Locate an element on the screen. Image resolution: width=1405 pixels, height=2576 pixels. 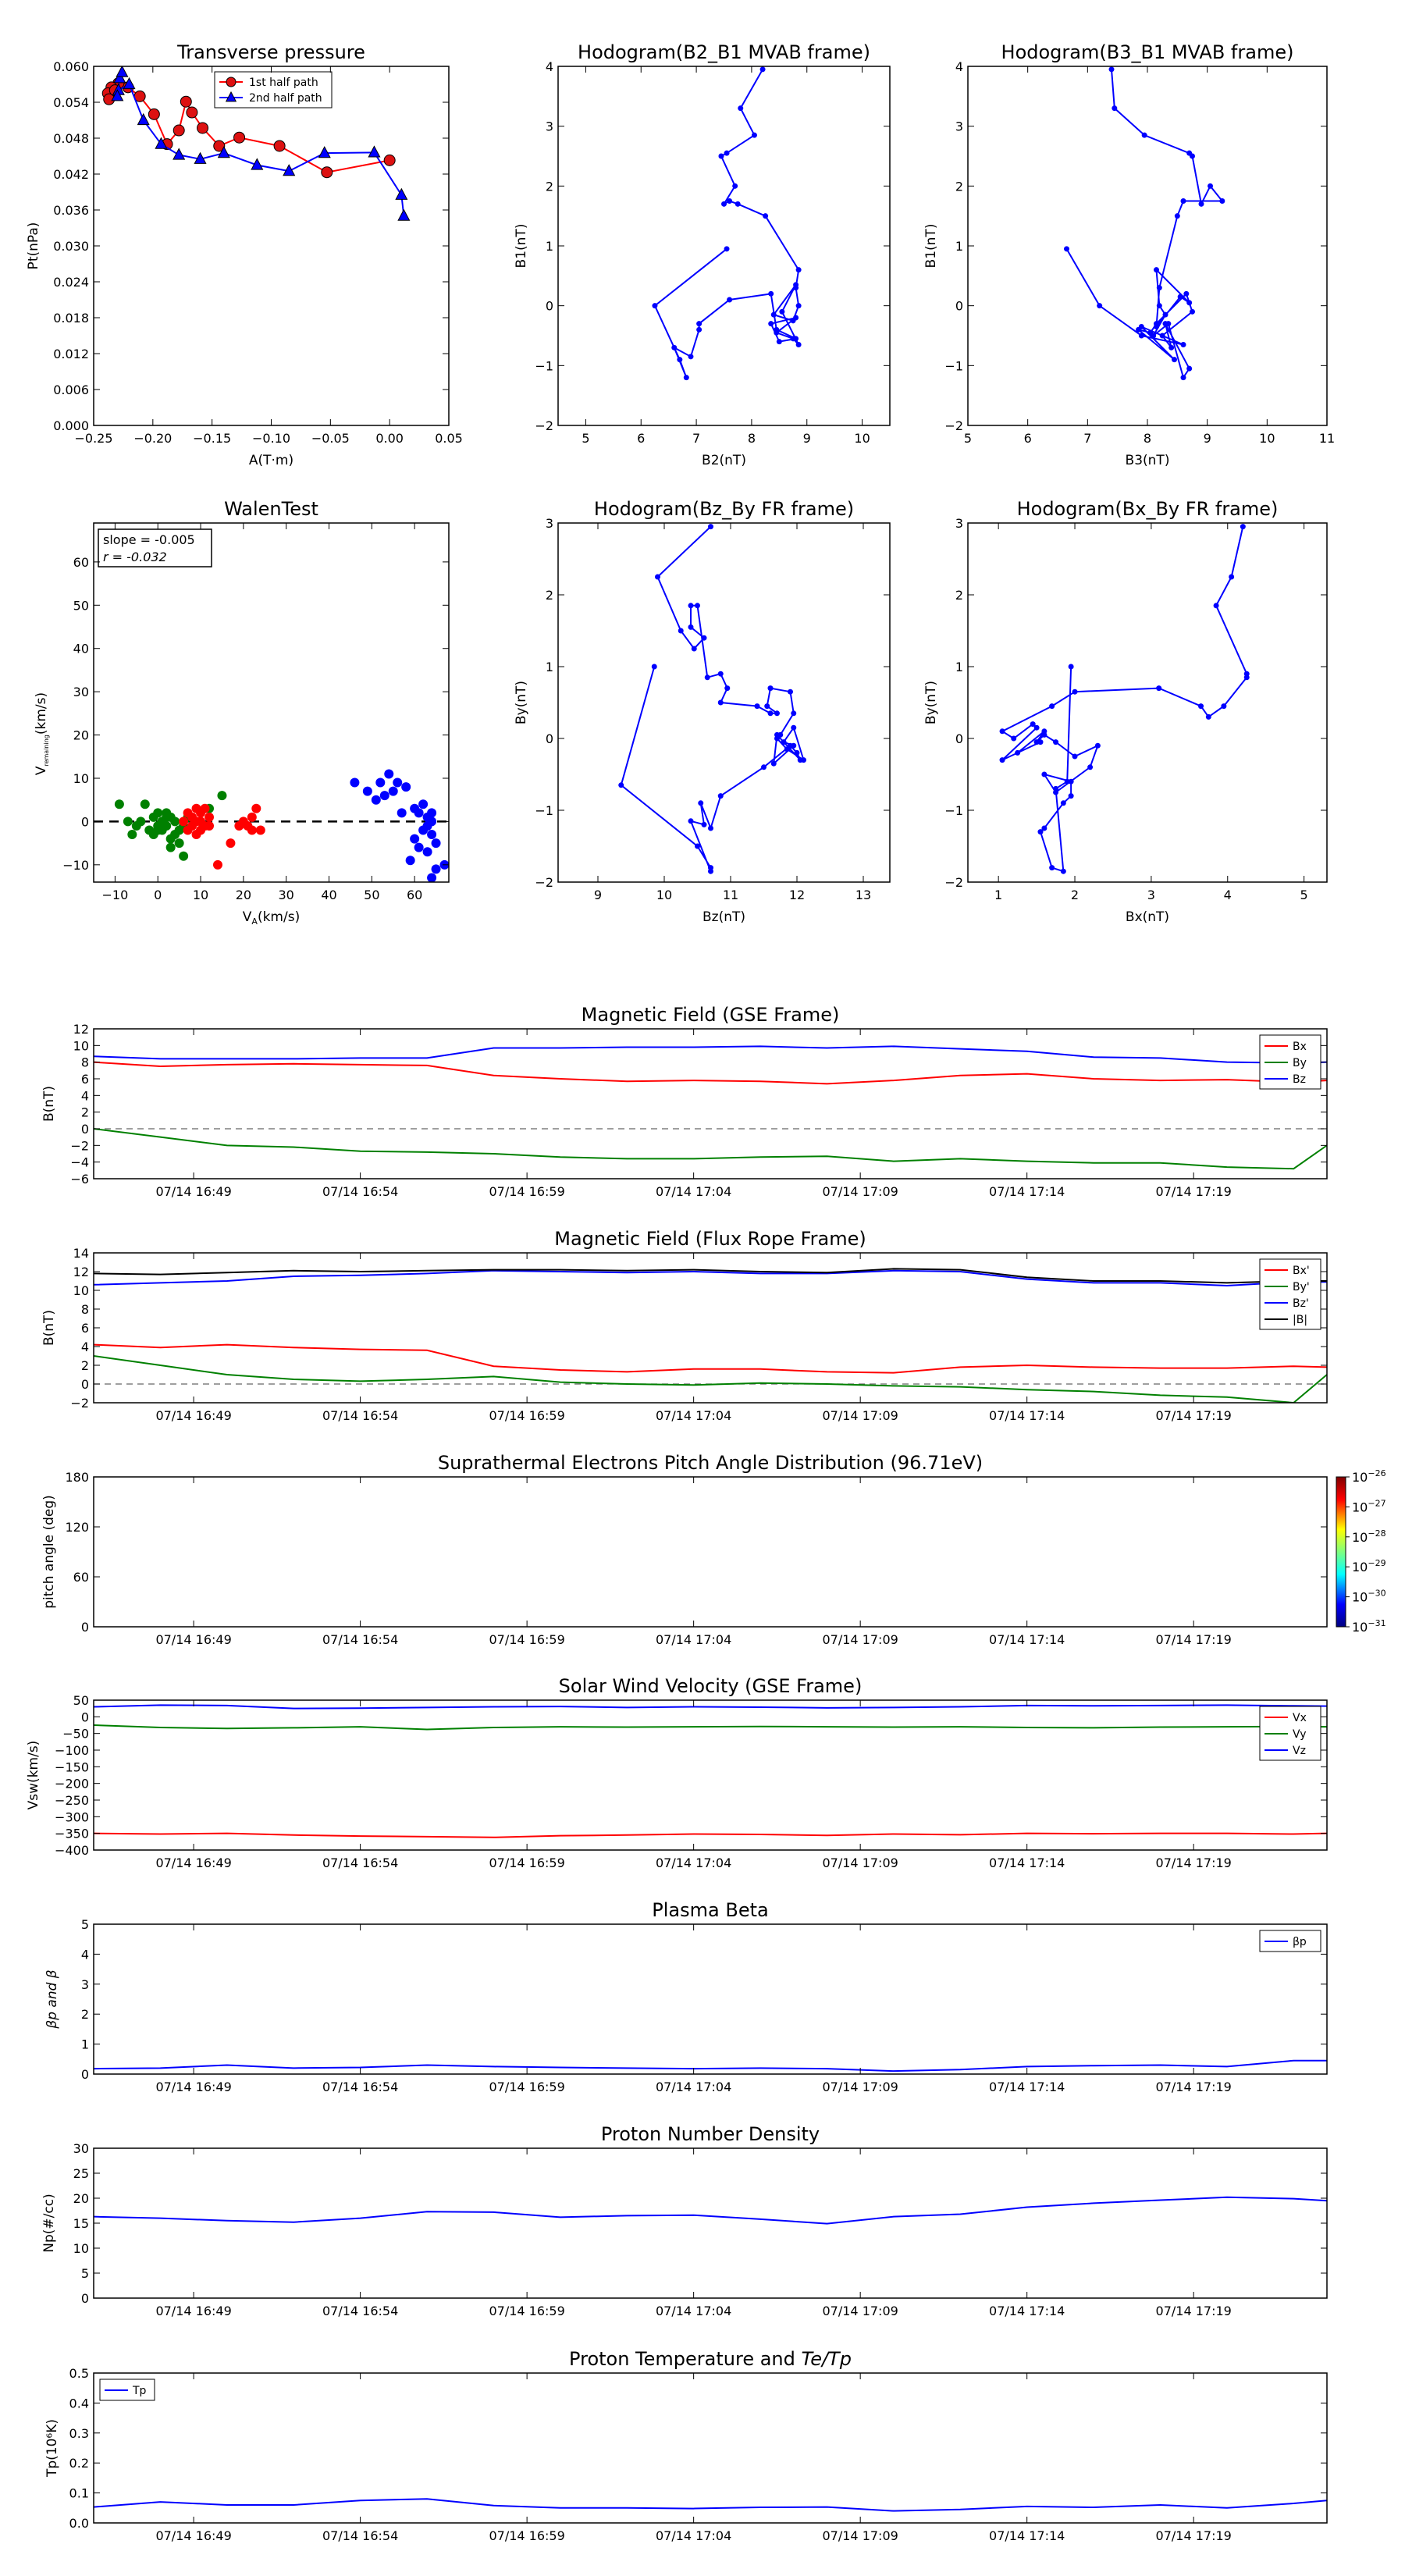
series-line-bx is located at coordinates (711, 1358).